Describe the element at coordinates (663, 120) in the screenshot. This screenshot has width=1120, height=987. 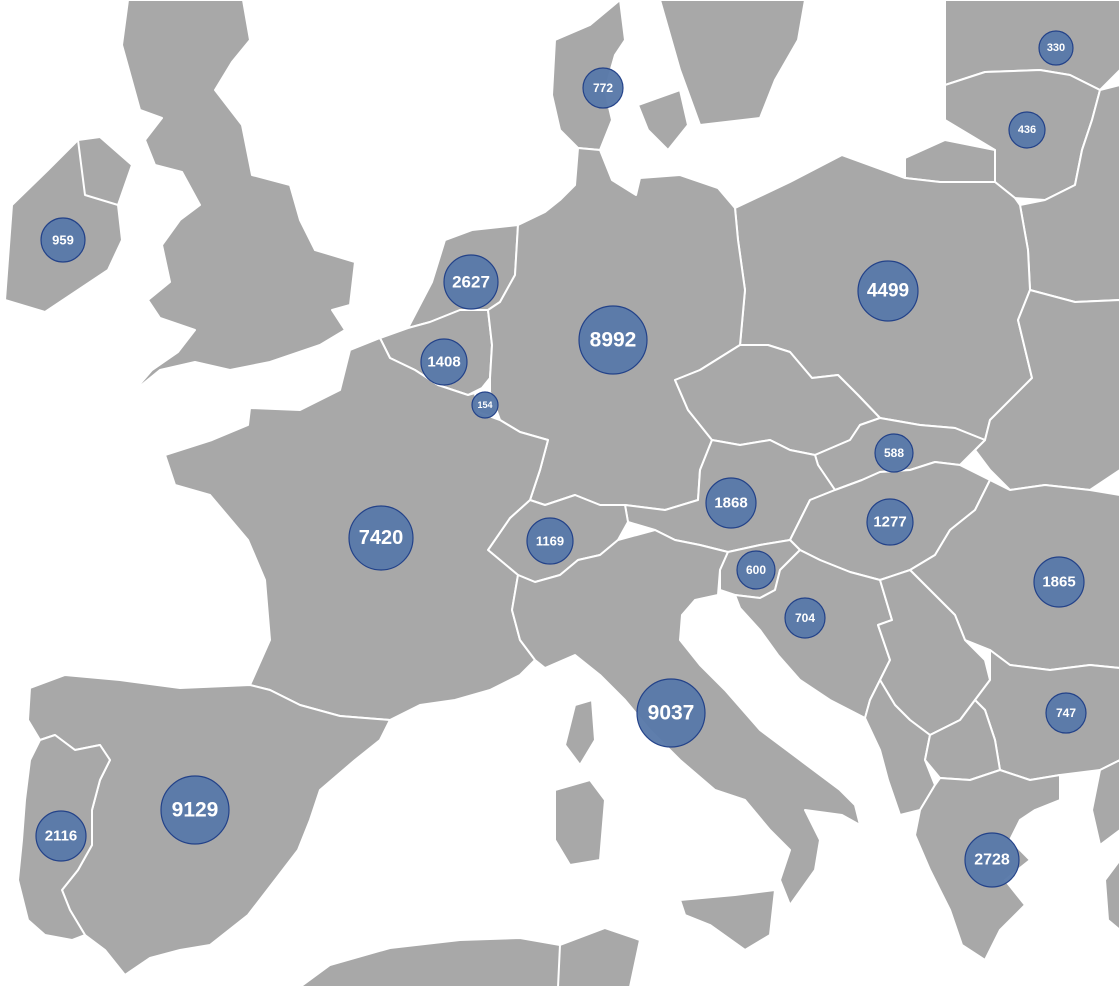
I see `land-zealand` at that location.